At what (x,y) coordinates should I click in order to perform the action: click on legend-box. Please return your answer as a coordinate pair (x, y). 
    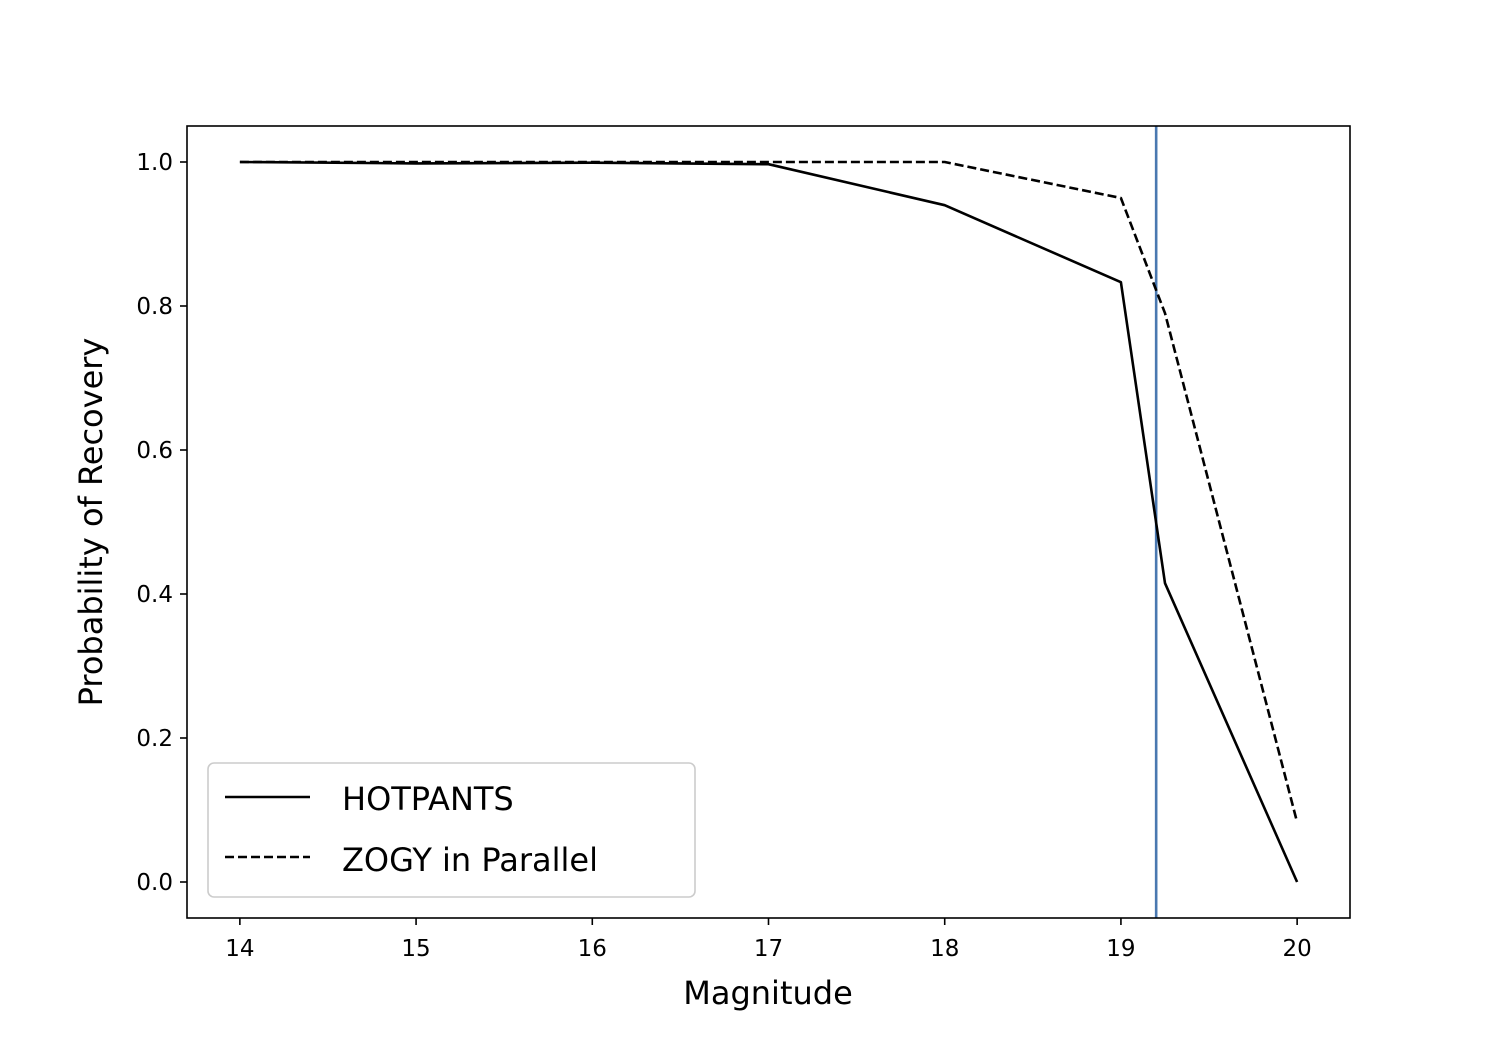
    Looking at the image, I should click on (451, 830).